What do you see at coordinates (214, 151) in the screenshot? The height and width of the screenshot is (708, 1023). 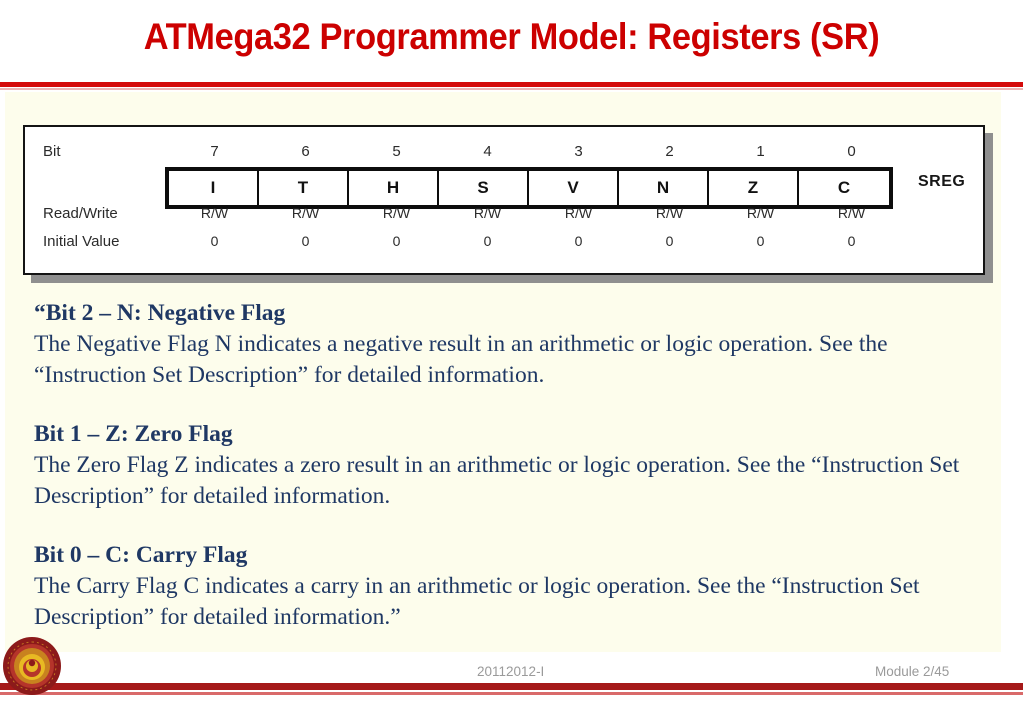 I see `bit-number-7: 7` at bounding box center [214, 151].